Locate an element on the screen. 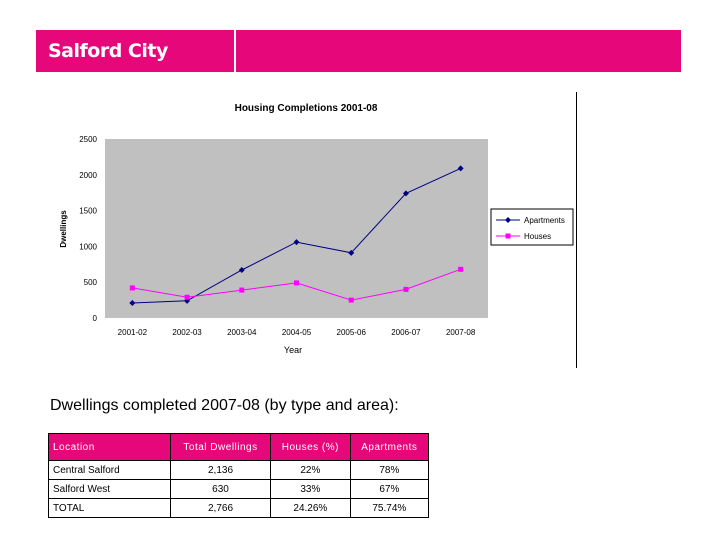  chart-title: Housing Completions 2001-08 is located at coordinates (306, 108).